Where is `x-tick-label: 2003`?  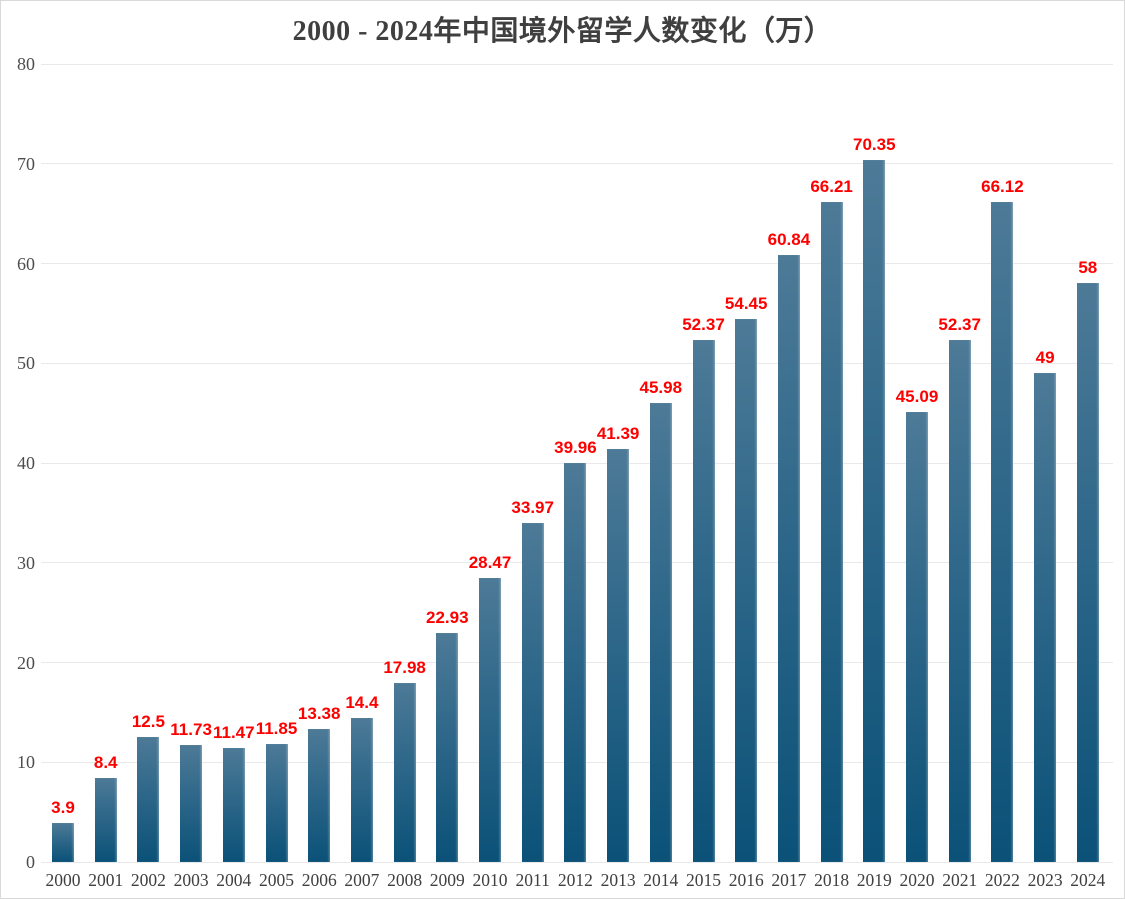
x-tick-label: 2003 is located at coordinates (191, 880).